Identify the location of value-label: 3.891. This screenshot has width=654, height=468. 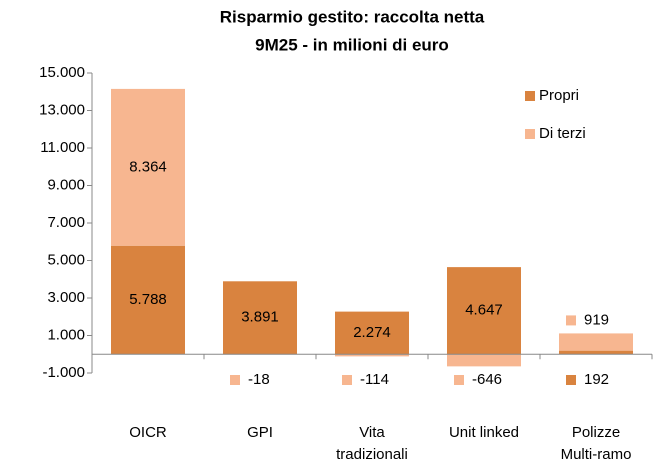
(260, 317).